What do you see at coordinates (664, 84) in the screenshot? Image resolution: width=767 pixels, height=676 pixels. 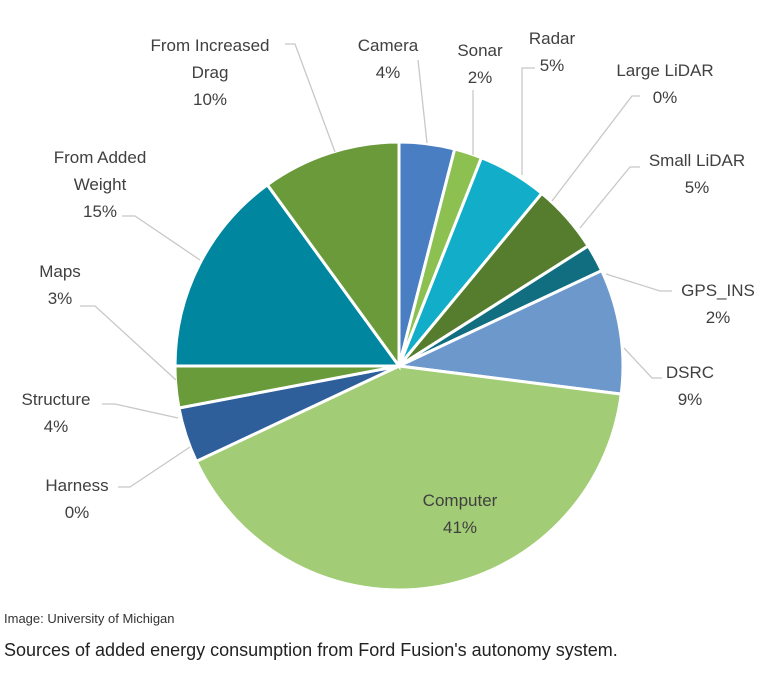 I see `slice-label: Large LiDAR 0%` at bounding box center [664, 84].